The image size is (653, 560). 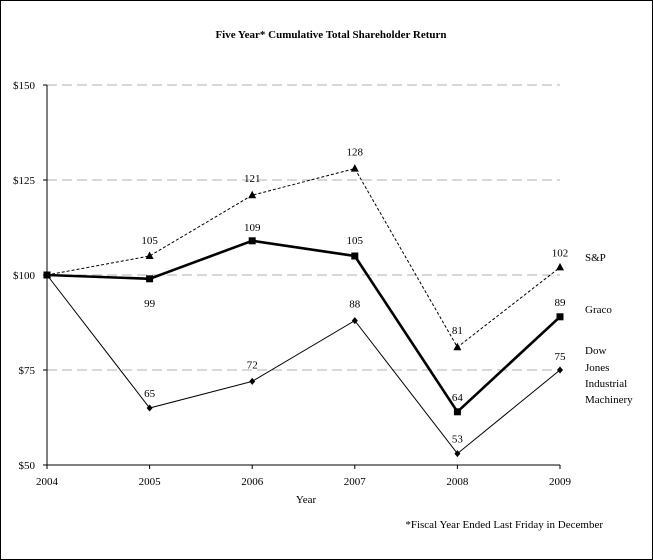 I want to click on x-tick-label: 2008, so click(x=457, y=482).